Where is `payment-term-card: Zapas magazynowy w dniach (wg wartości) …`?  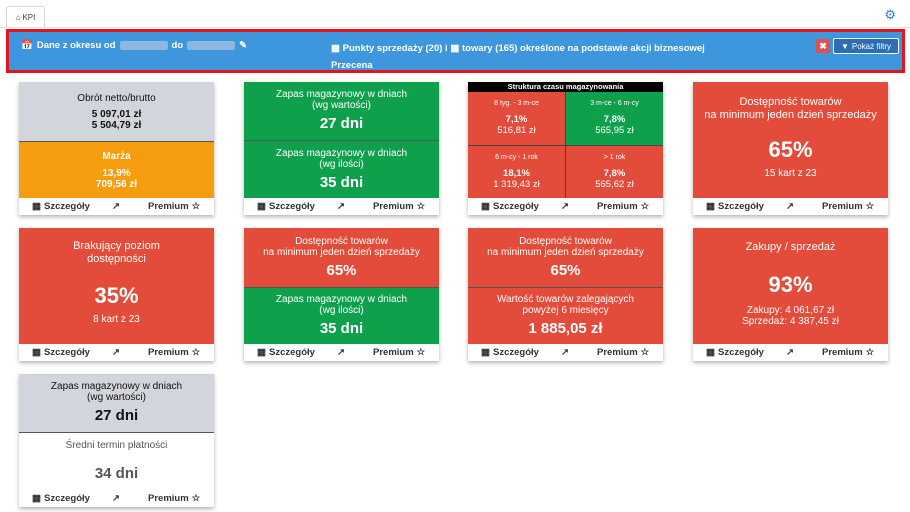
payment-term-card: Zapas magazynowy w dniach (wg wartości) … is located at coordinates (116, 440).